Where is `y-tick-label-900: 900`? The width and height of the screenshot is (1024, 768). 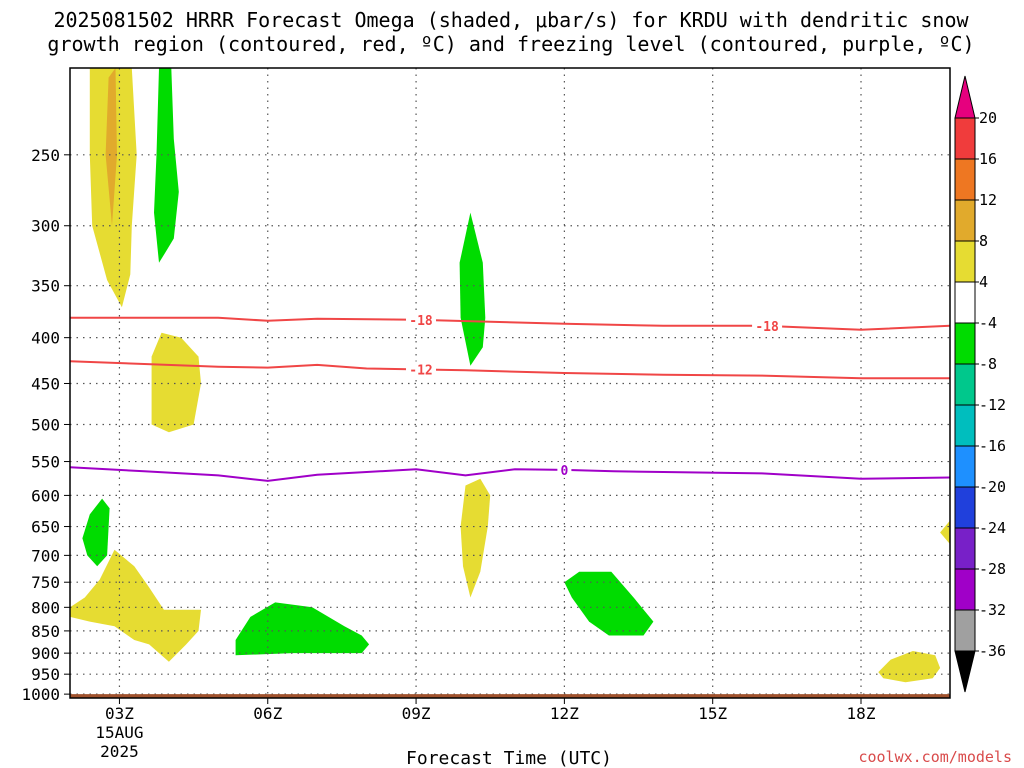
y-tick-label-900: 900 is located at coordinates (45, 653).